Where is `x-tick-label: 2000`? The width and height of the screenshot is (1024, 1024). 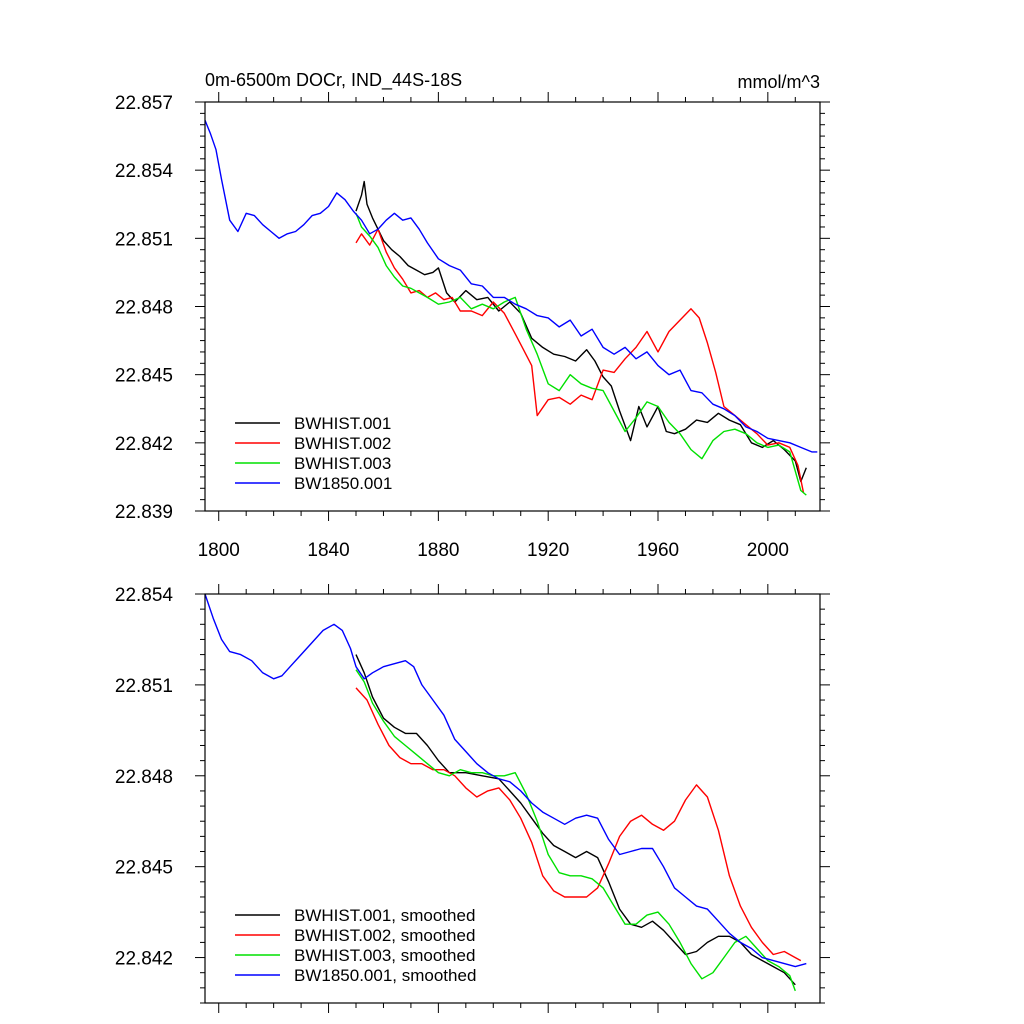 x-tick-label: 2000 is located at coordinates (768, 550).